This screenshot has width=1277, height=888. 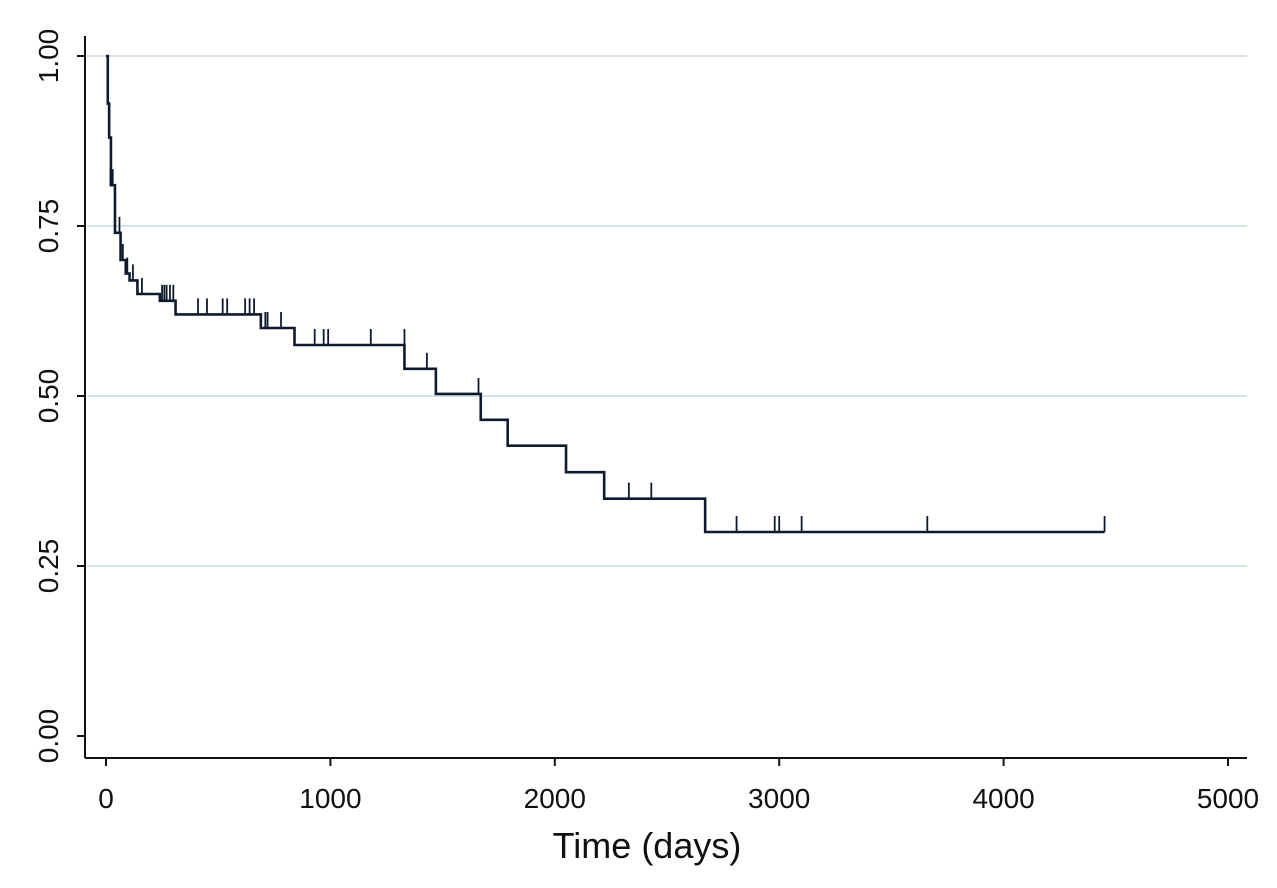 I want to click on x-ticks: 0 1000 2000 3000 4000 5000, so click(x=678, y=786).